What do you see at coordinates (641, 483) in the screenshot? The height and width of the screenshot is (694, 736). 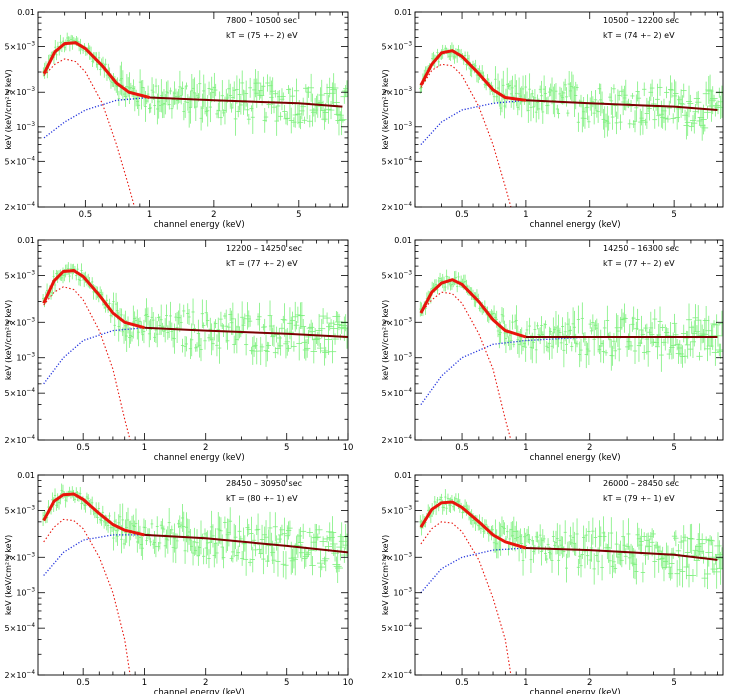 I see `time-interval-label: 26000 – 28450 sec` at bounding box center [641, 483].